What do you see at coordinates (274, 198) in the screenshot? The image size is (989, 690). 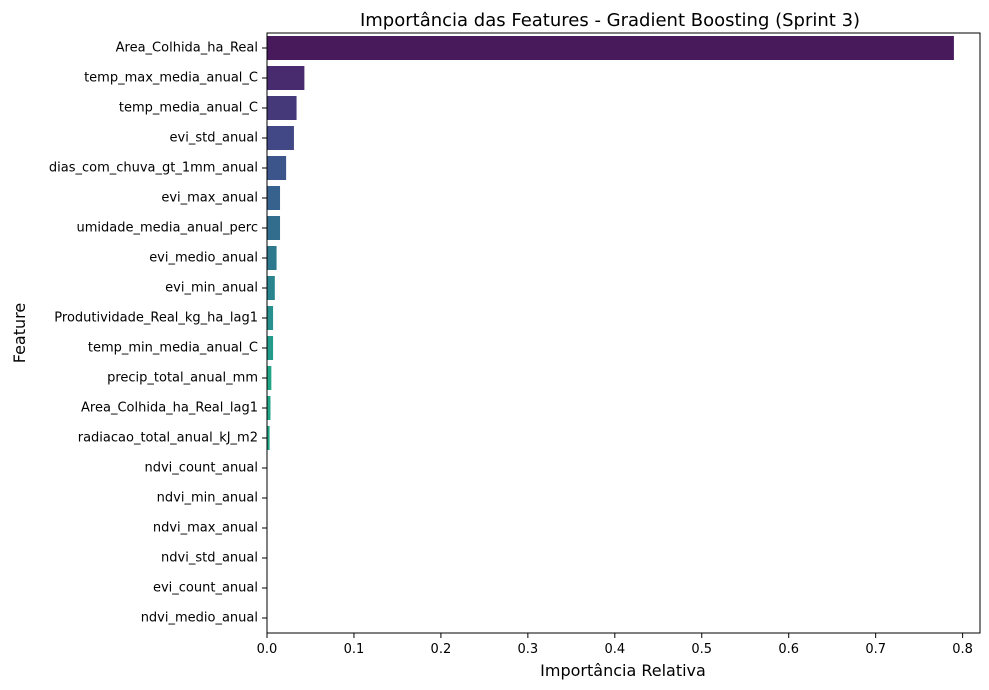 I see `bar-evi_max_anual` at bounding box center [274, 198].